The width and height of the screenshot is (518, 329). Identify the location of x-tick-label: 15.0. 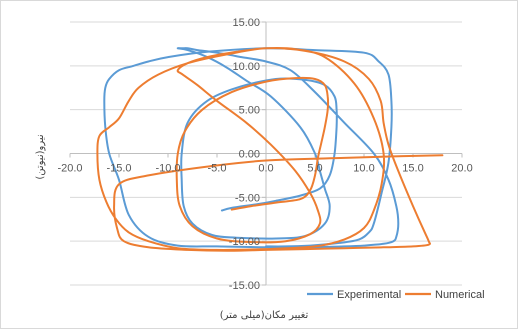
(412, 169).